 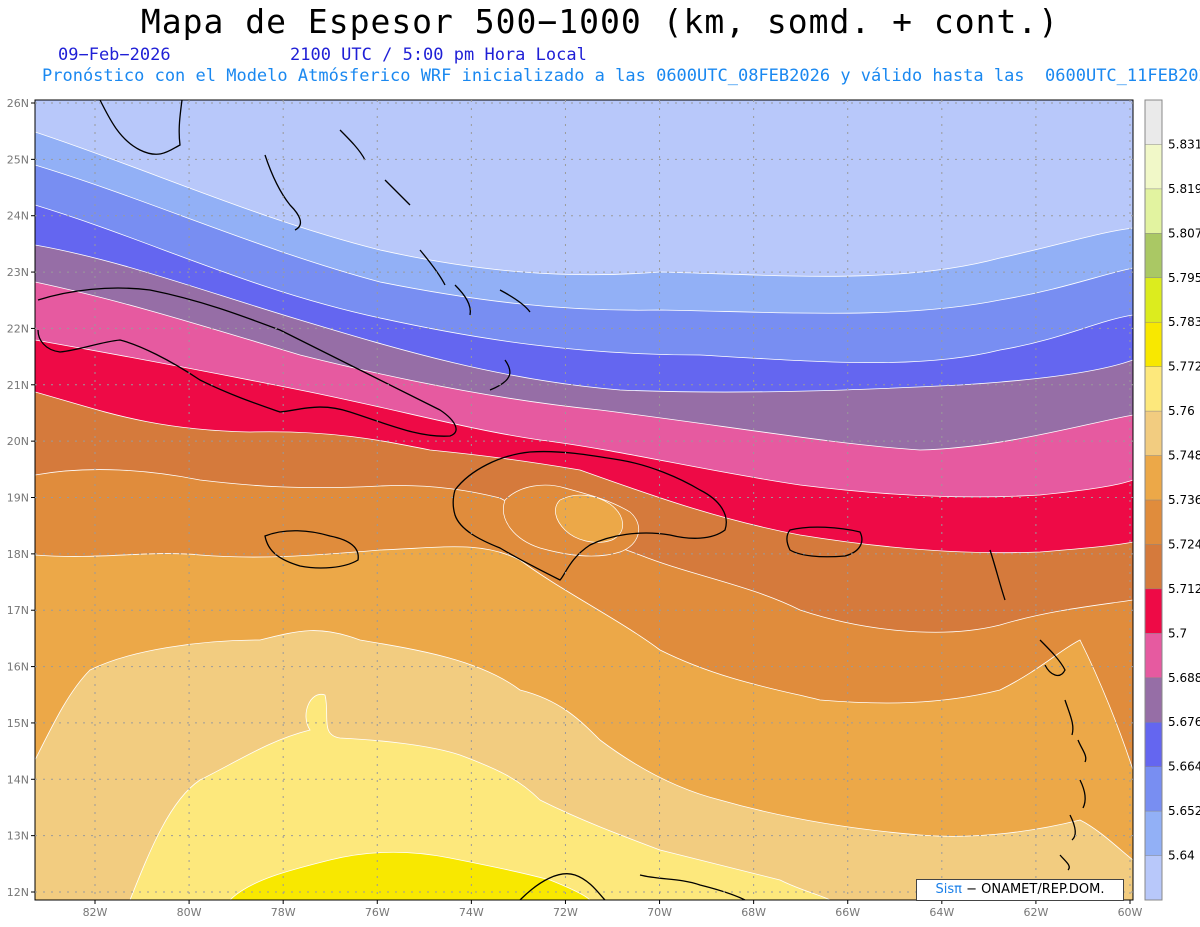 What do you see at coordinates (1184, 767) in the screenshot?
I see `colorbar-label: 5.664` at bounding box center [1184, 767].